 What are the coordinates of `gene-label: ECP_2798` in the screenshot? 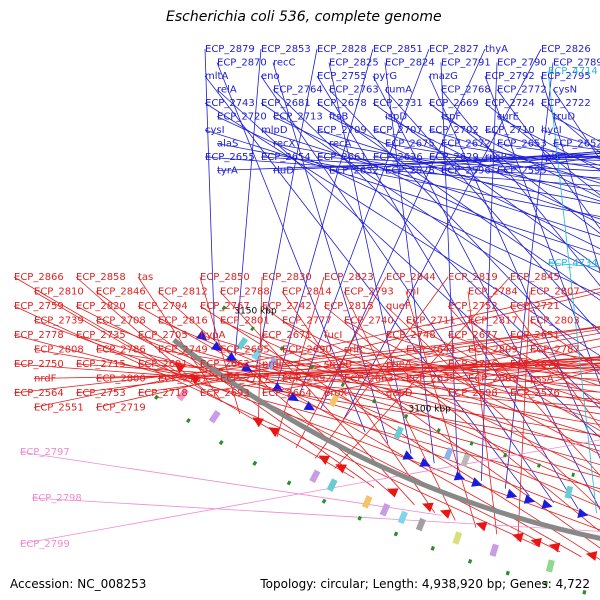 It's located at (57, 498).